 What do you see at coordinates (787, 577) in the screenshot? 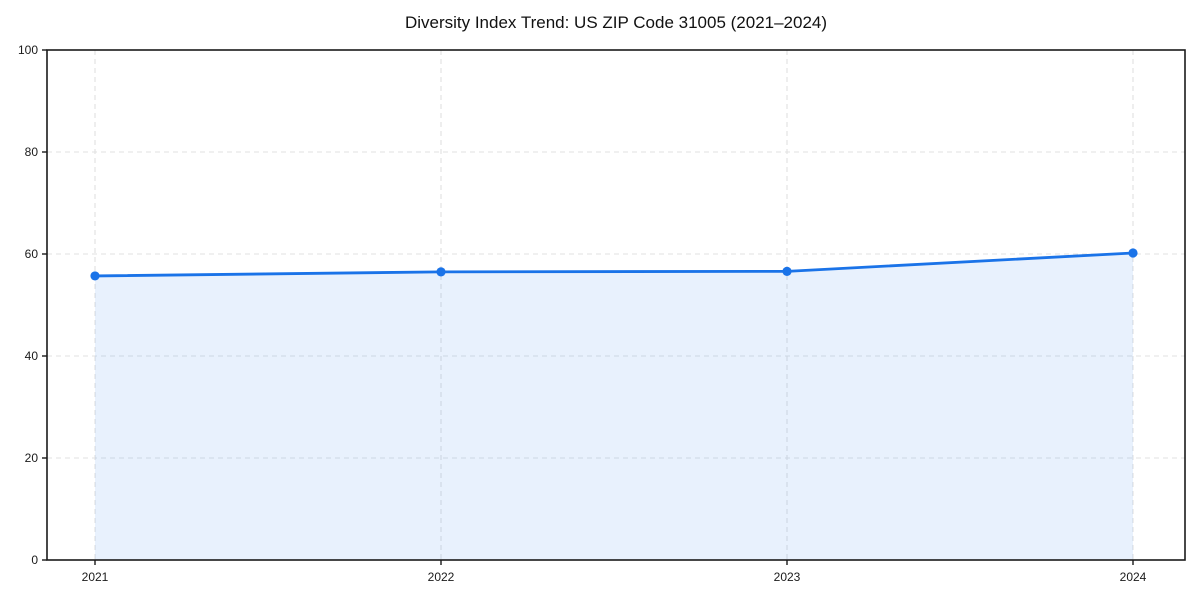
I see `x-axis-tick-label: 2023` at bounding box center [787, 577].